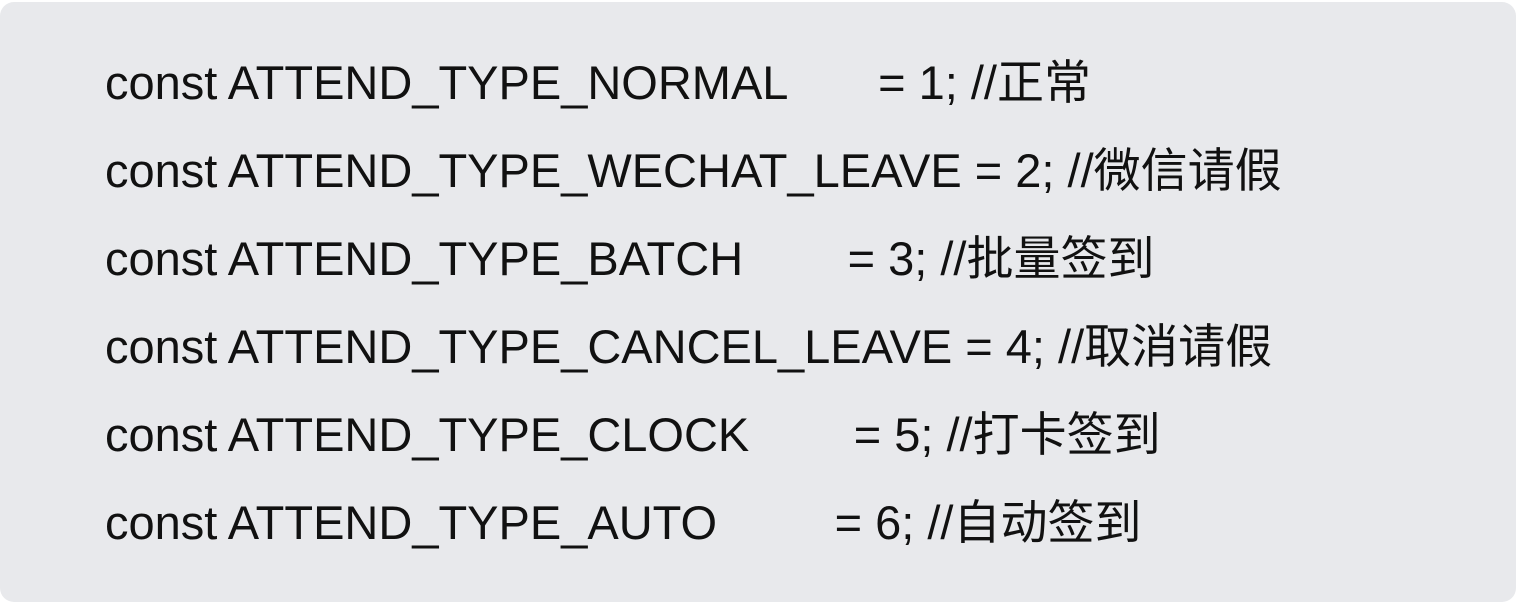 This screenshot has height=606, width=1518. I want to click on code-line-attend-type-normal: const ATTEND_TYPE_NORMAL = 1; //正常, so click(598, 82).